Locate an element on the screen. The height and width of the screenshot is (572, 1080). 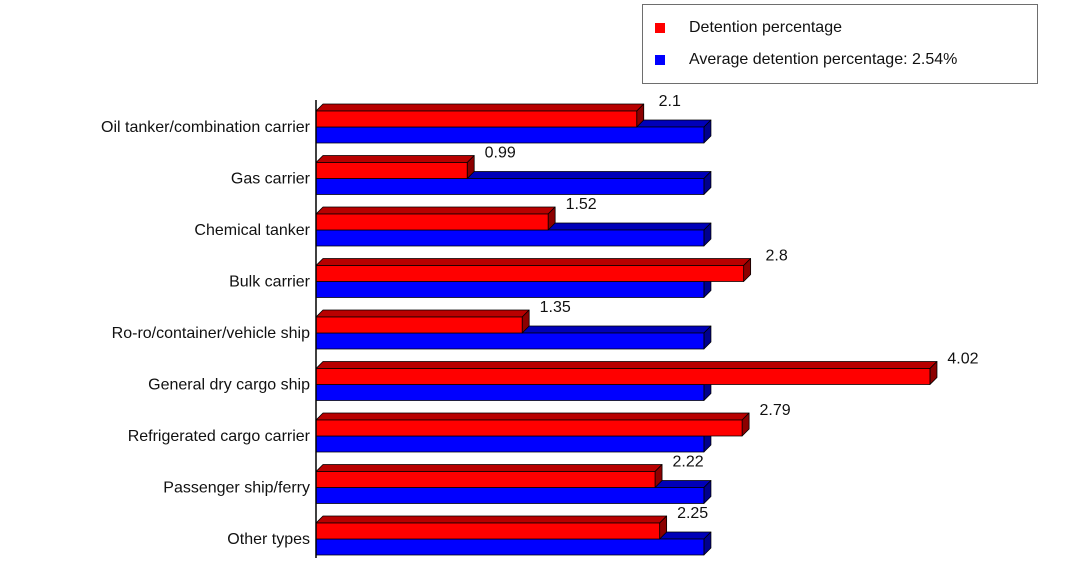
bar-detention-3-top is located at coordinates (533, 262).